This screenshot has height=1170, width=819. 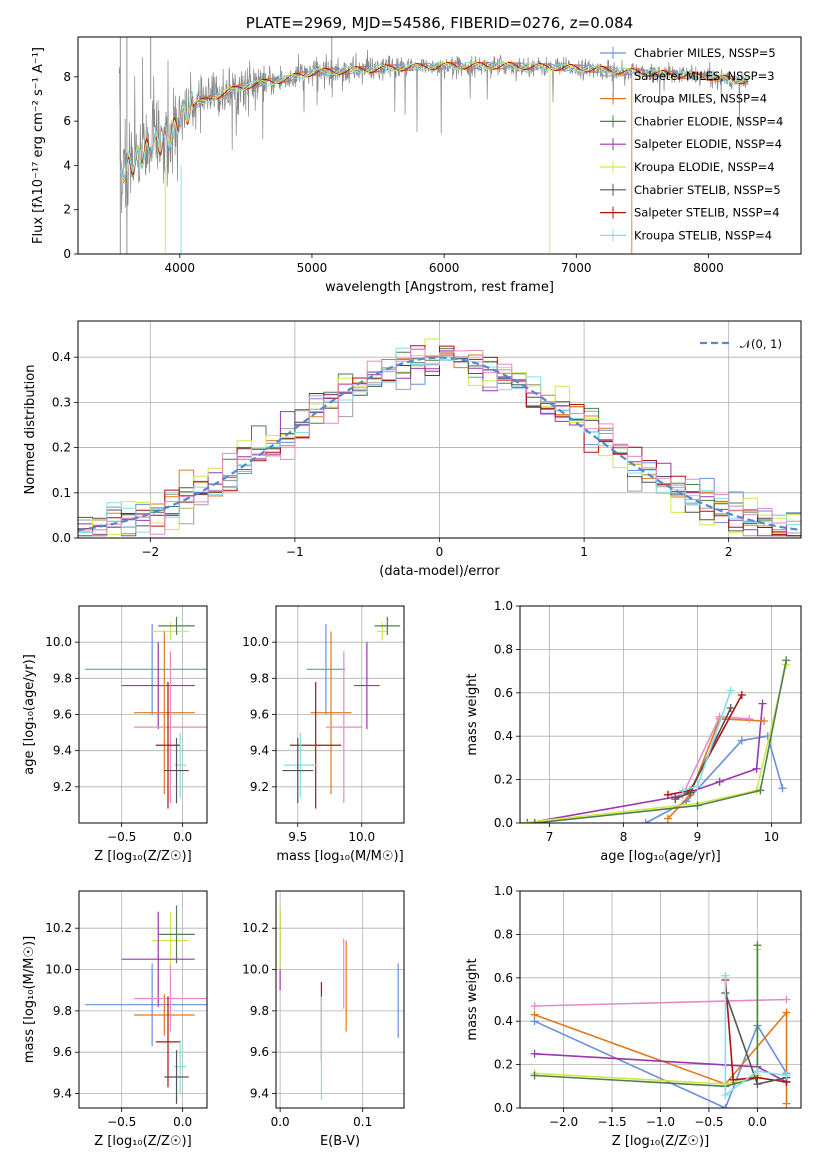 What do you see at coordinates (362, 1122) in the screenshot?
I see `x-tick-label: 0.1` at bounding box center [362, 1122].